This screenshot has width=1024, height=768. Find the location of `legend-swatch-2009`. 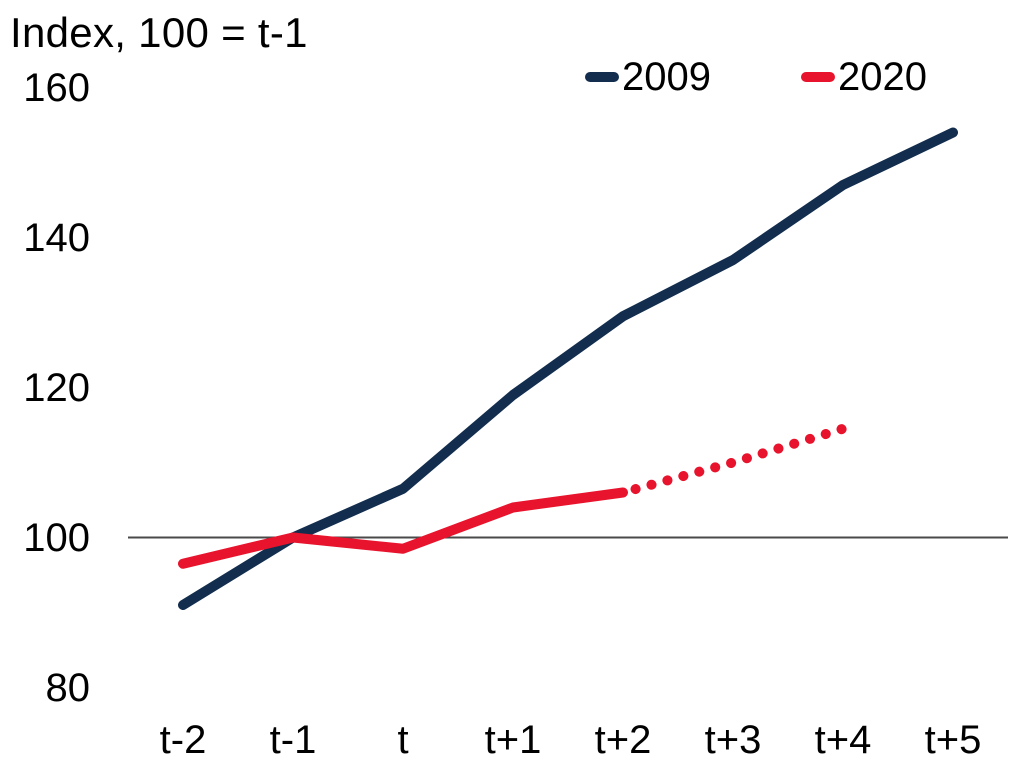

legend-swatch-2009 is located at coordinates (602, 77).